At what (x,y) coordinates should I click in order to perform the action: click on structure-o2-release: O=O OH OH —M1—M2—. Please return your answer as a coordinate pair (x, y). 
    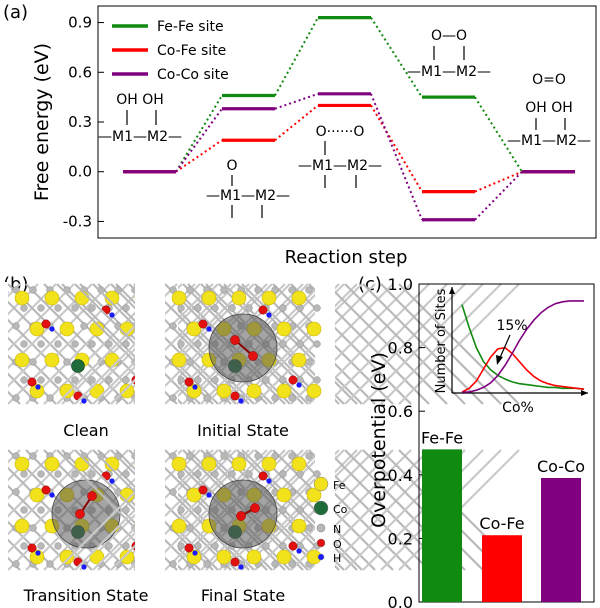
    Looking at the image, I should click on (549, 110).